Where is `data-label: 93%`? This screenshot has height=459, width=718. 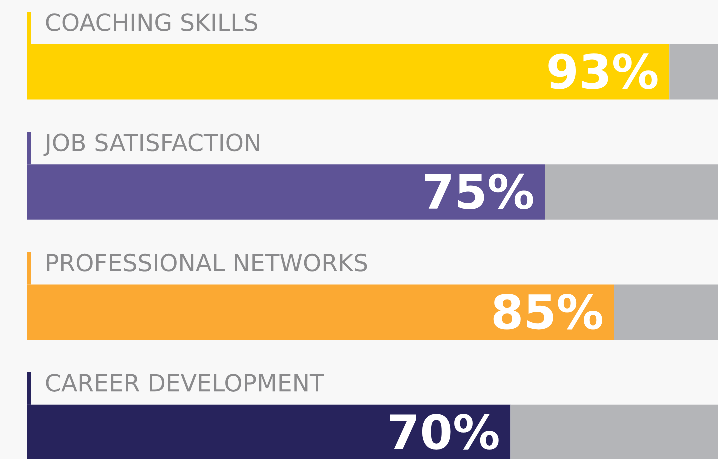 data-label: 93% is located at coordinates (603, 72).